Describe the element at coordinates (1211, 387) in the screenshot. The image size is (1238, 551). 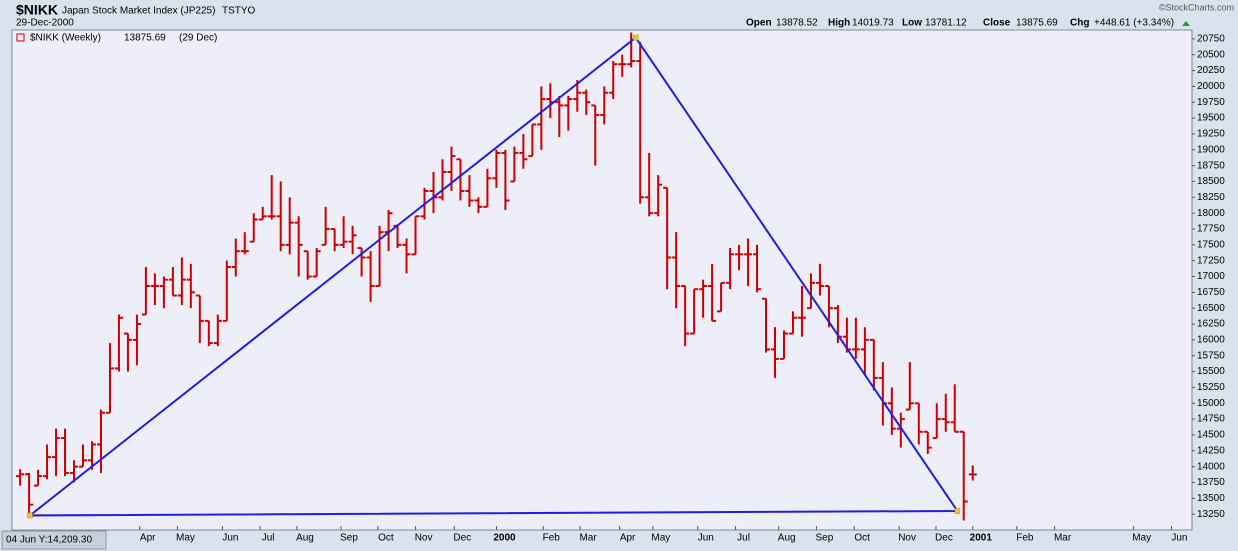
I see `y-tick-label: 15250` at that location.